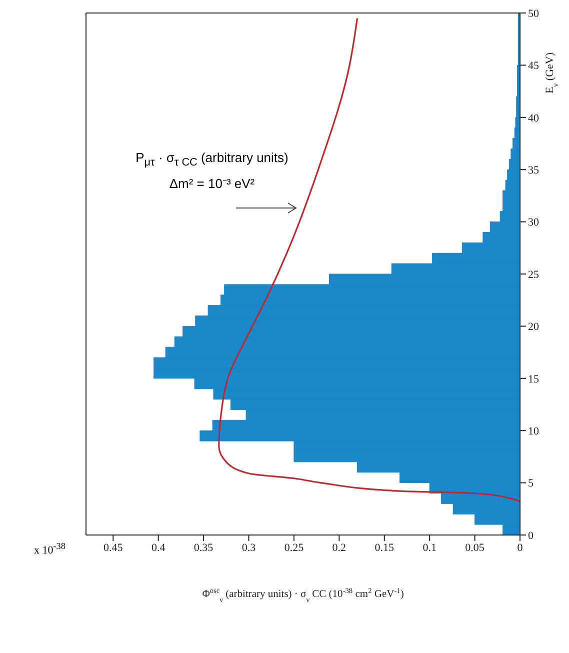 The image size is (569, 653). I want to click on x-tick-label: 0.25, so click(294, 548).